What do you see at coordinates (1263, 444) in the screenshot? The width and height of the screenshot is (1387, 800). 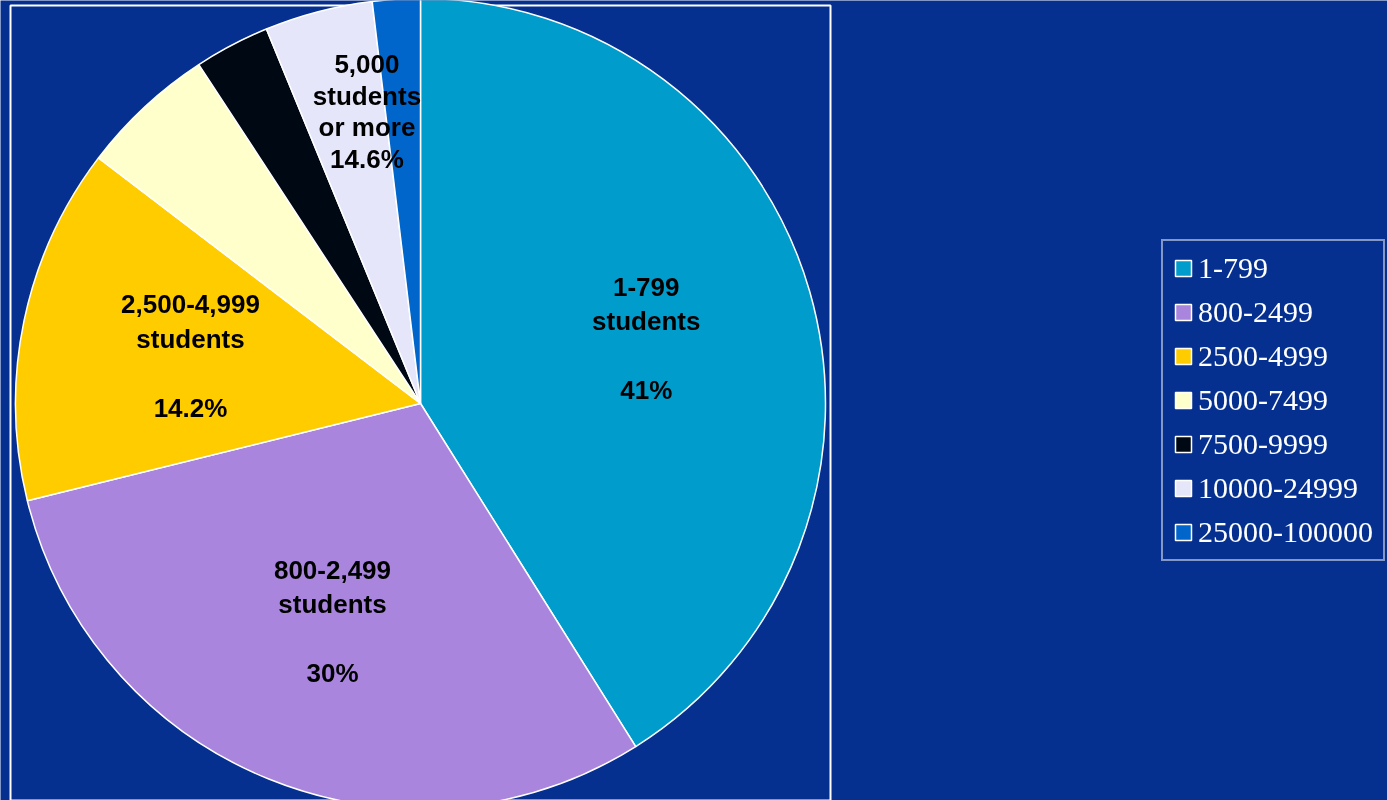 I see `legend-label: 7500-9999` at bounding box center [1263, 444].